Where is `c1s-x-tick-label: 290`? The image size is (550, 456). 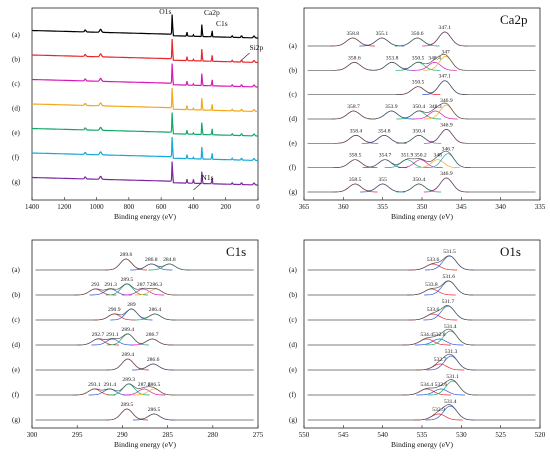
c1s-x-tick-label: 290 is located at coordinates (122, 435).